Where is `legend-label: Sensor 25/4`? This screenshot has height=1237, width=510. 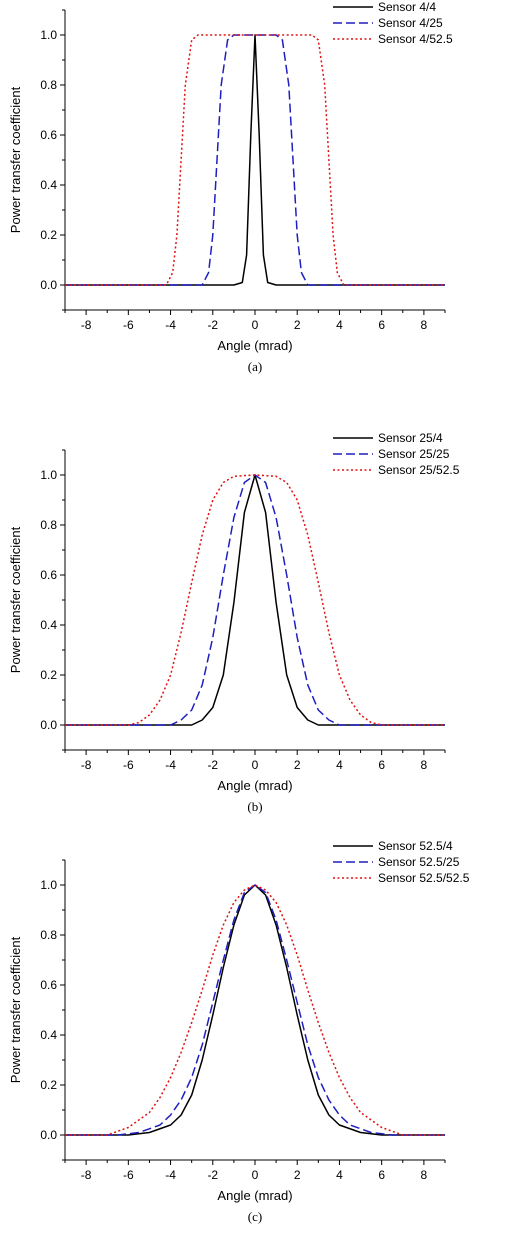
legend-label: Sensor 25/4 is located at coordinates (410, 438).